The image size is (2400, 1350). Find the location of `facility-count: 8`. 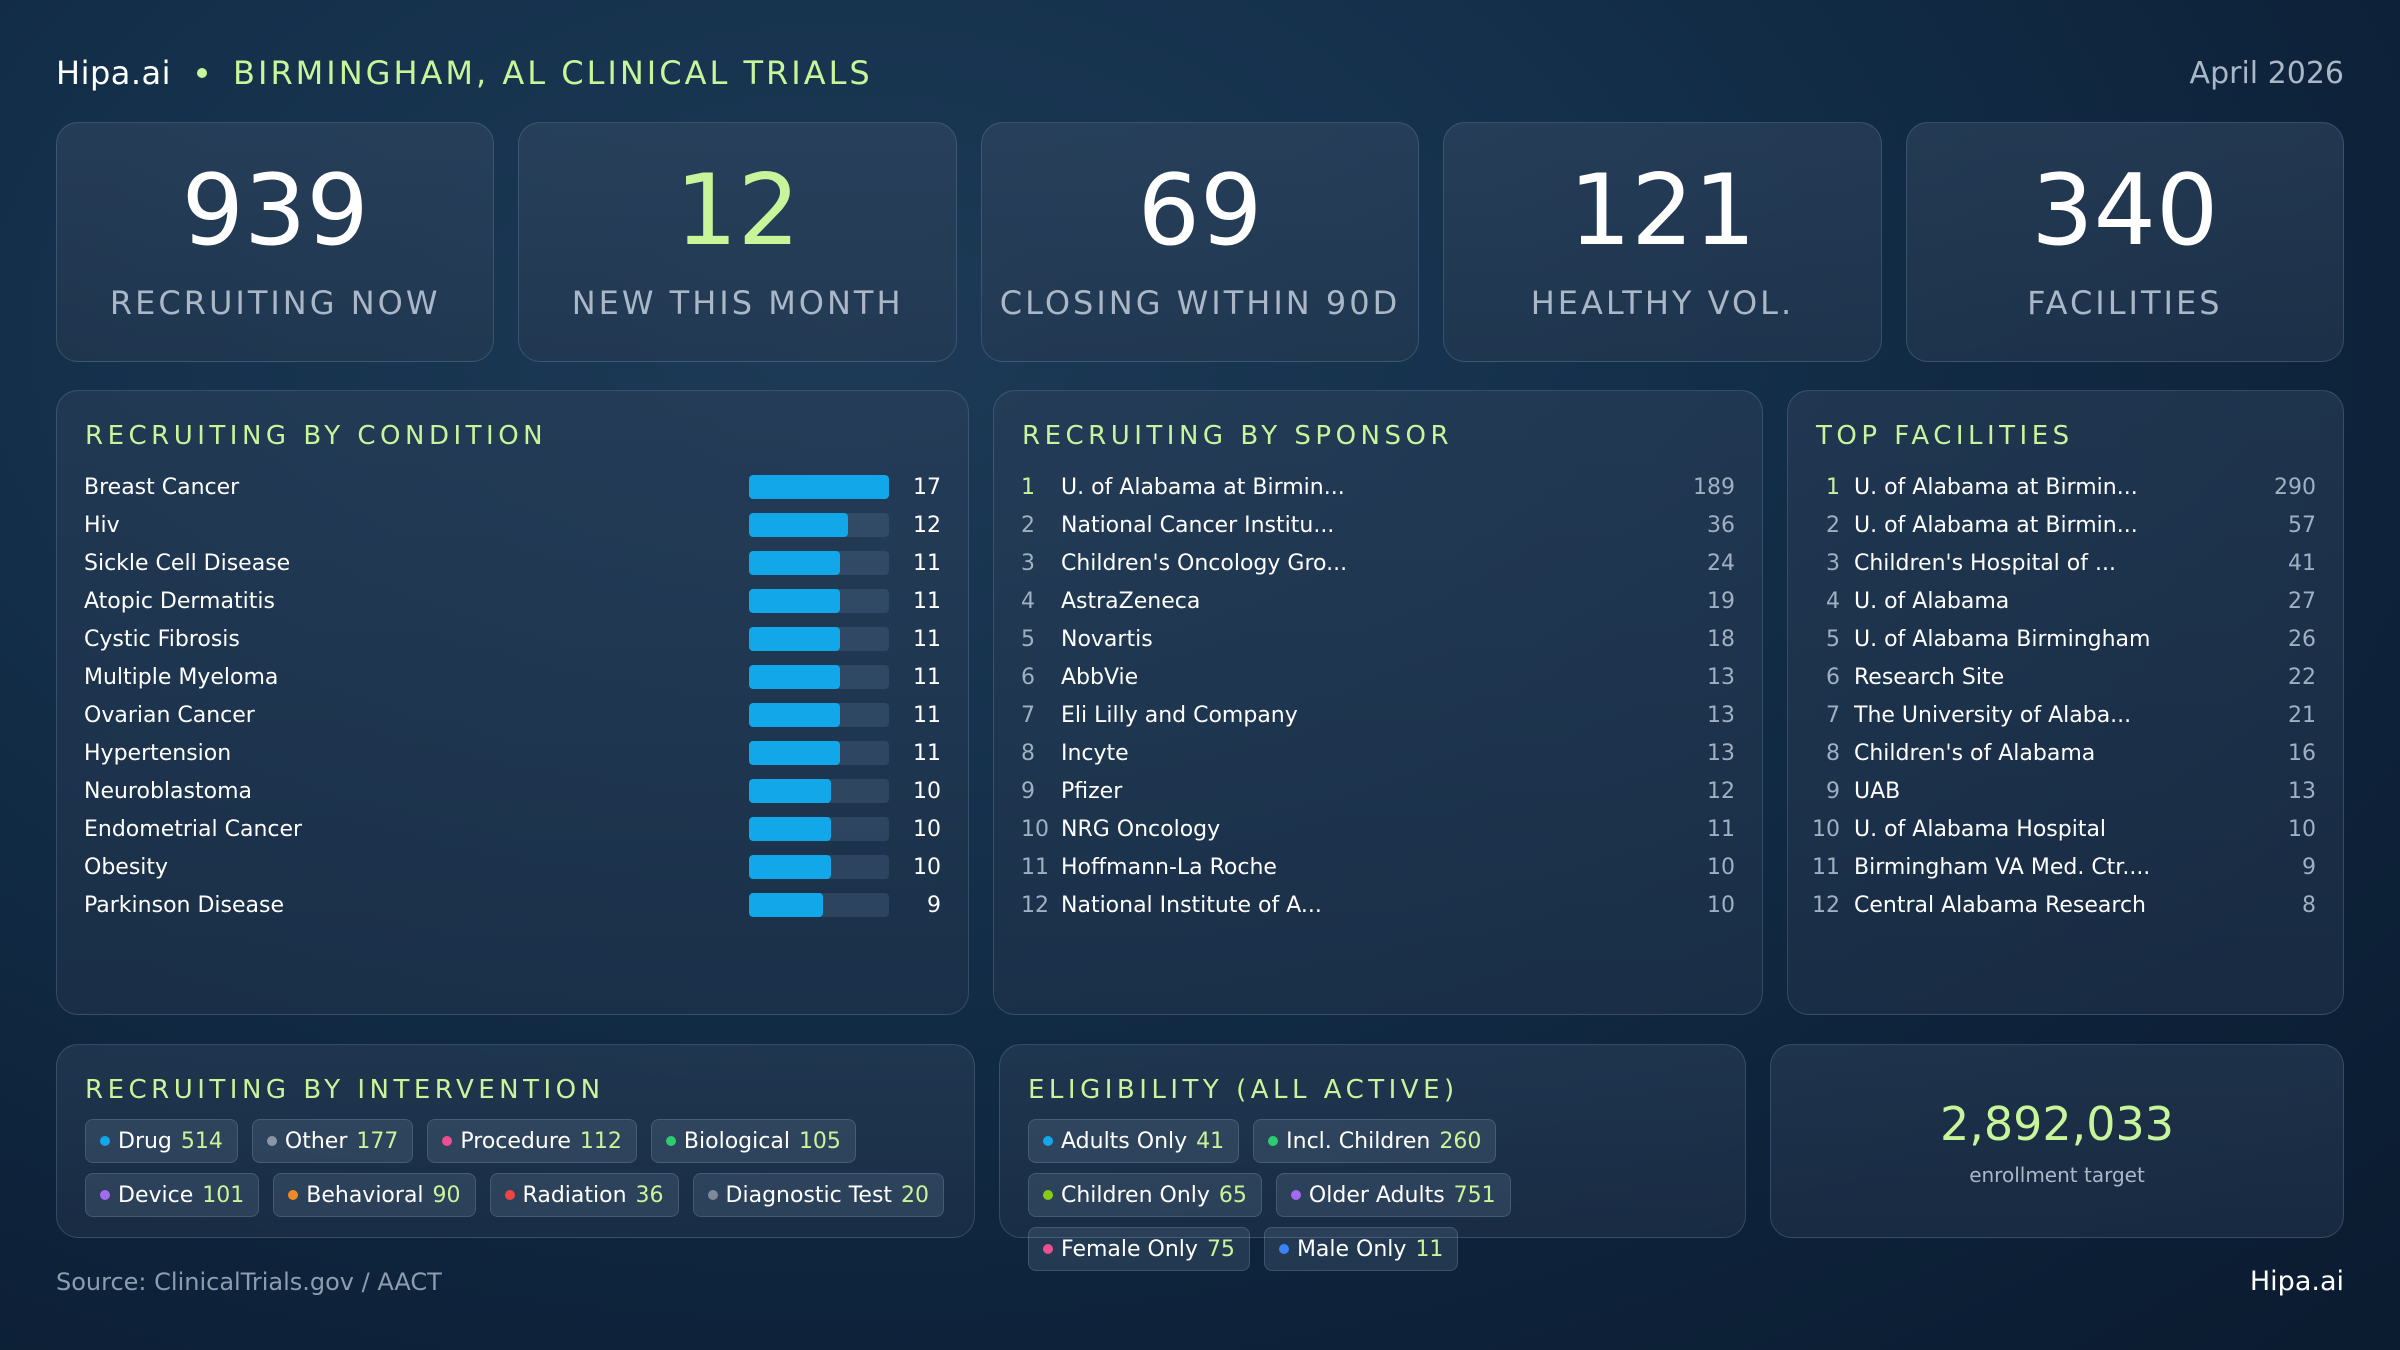

facility-count: 8 is located at coordinates (2309, 905).